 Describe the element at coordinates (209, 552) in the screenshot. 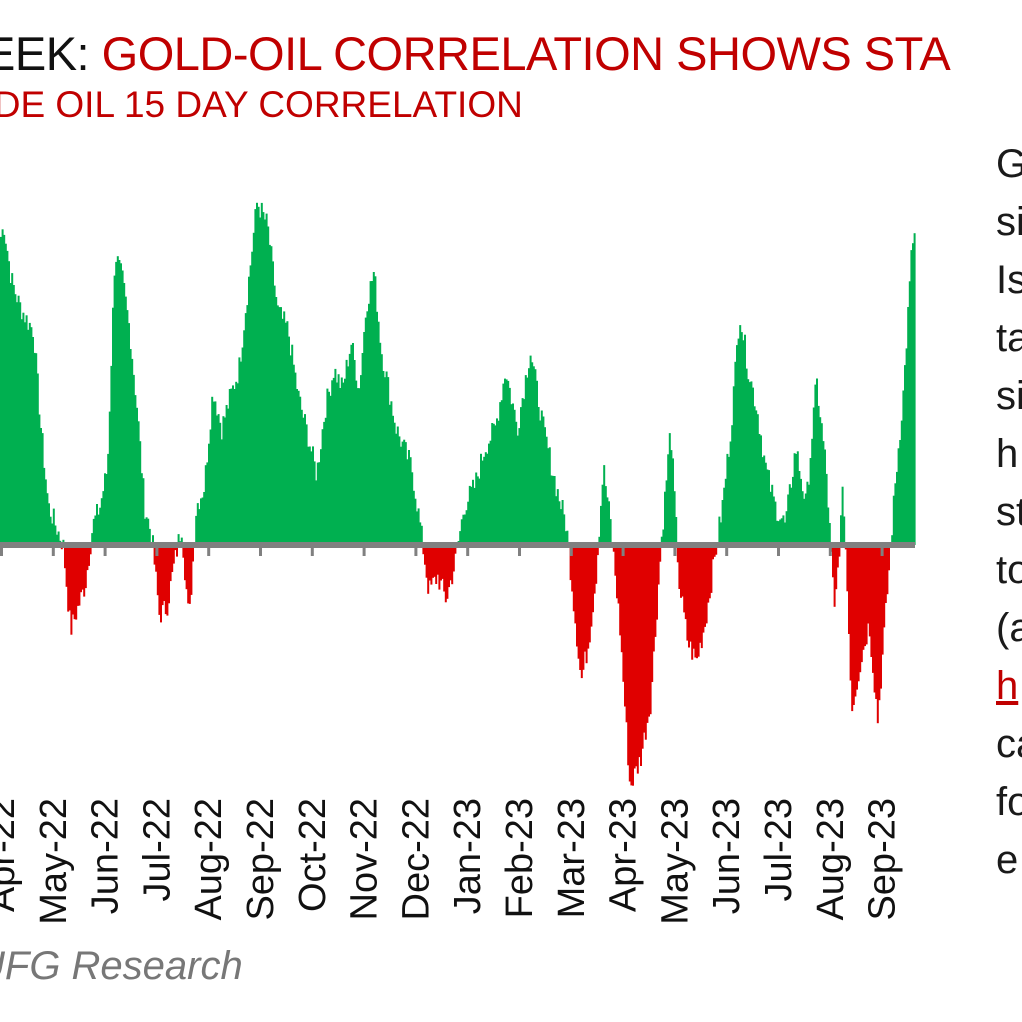

I see `x-axis-tick` at that location.